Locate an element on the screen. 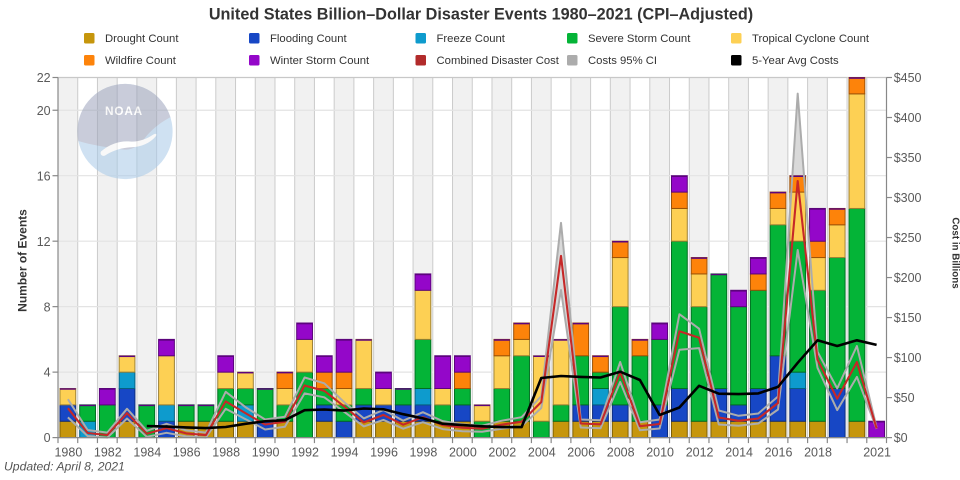 Image resolution: width=960 pixels, height=480 pixels. svg-text: $400 is located at coordinates (908, 118).